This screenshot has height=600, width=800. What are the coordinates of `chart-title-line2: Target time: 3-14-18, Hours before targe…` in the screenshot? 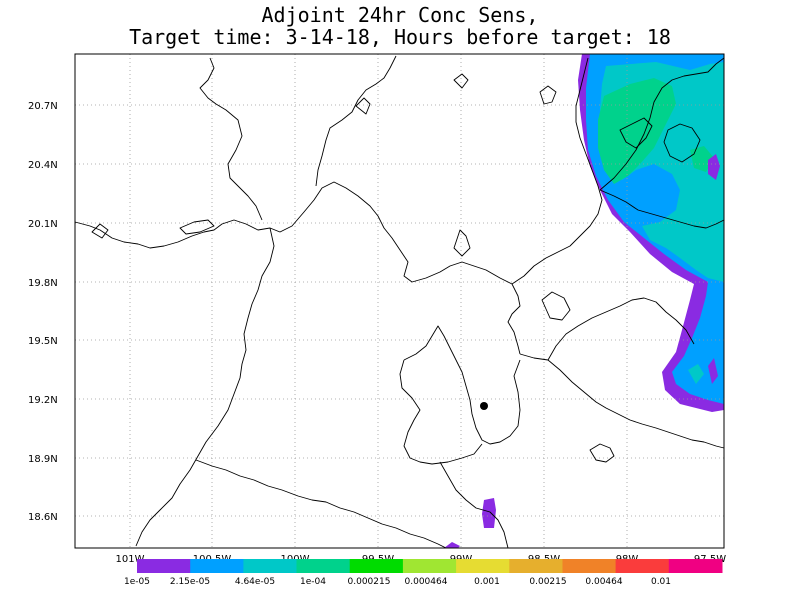 It's located at (400, 37).